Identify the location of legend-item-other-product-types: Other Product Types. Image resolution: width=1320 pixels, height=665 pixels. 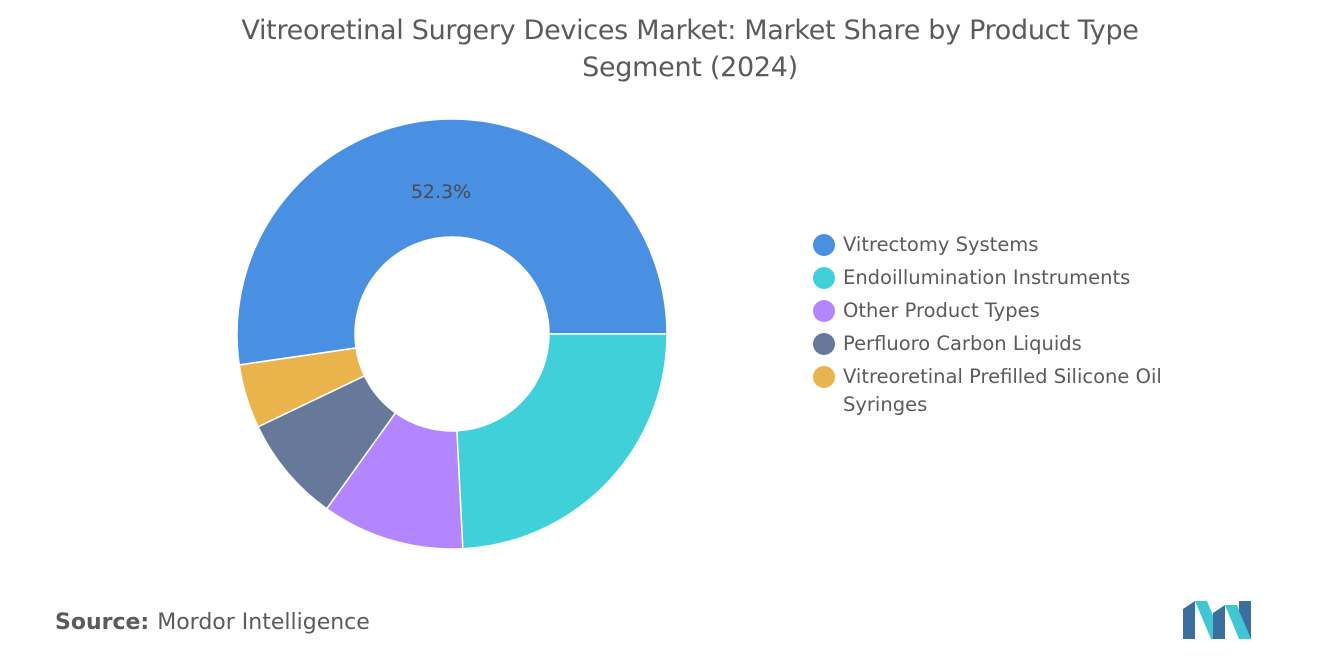
(993, 311).